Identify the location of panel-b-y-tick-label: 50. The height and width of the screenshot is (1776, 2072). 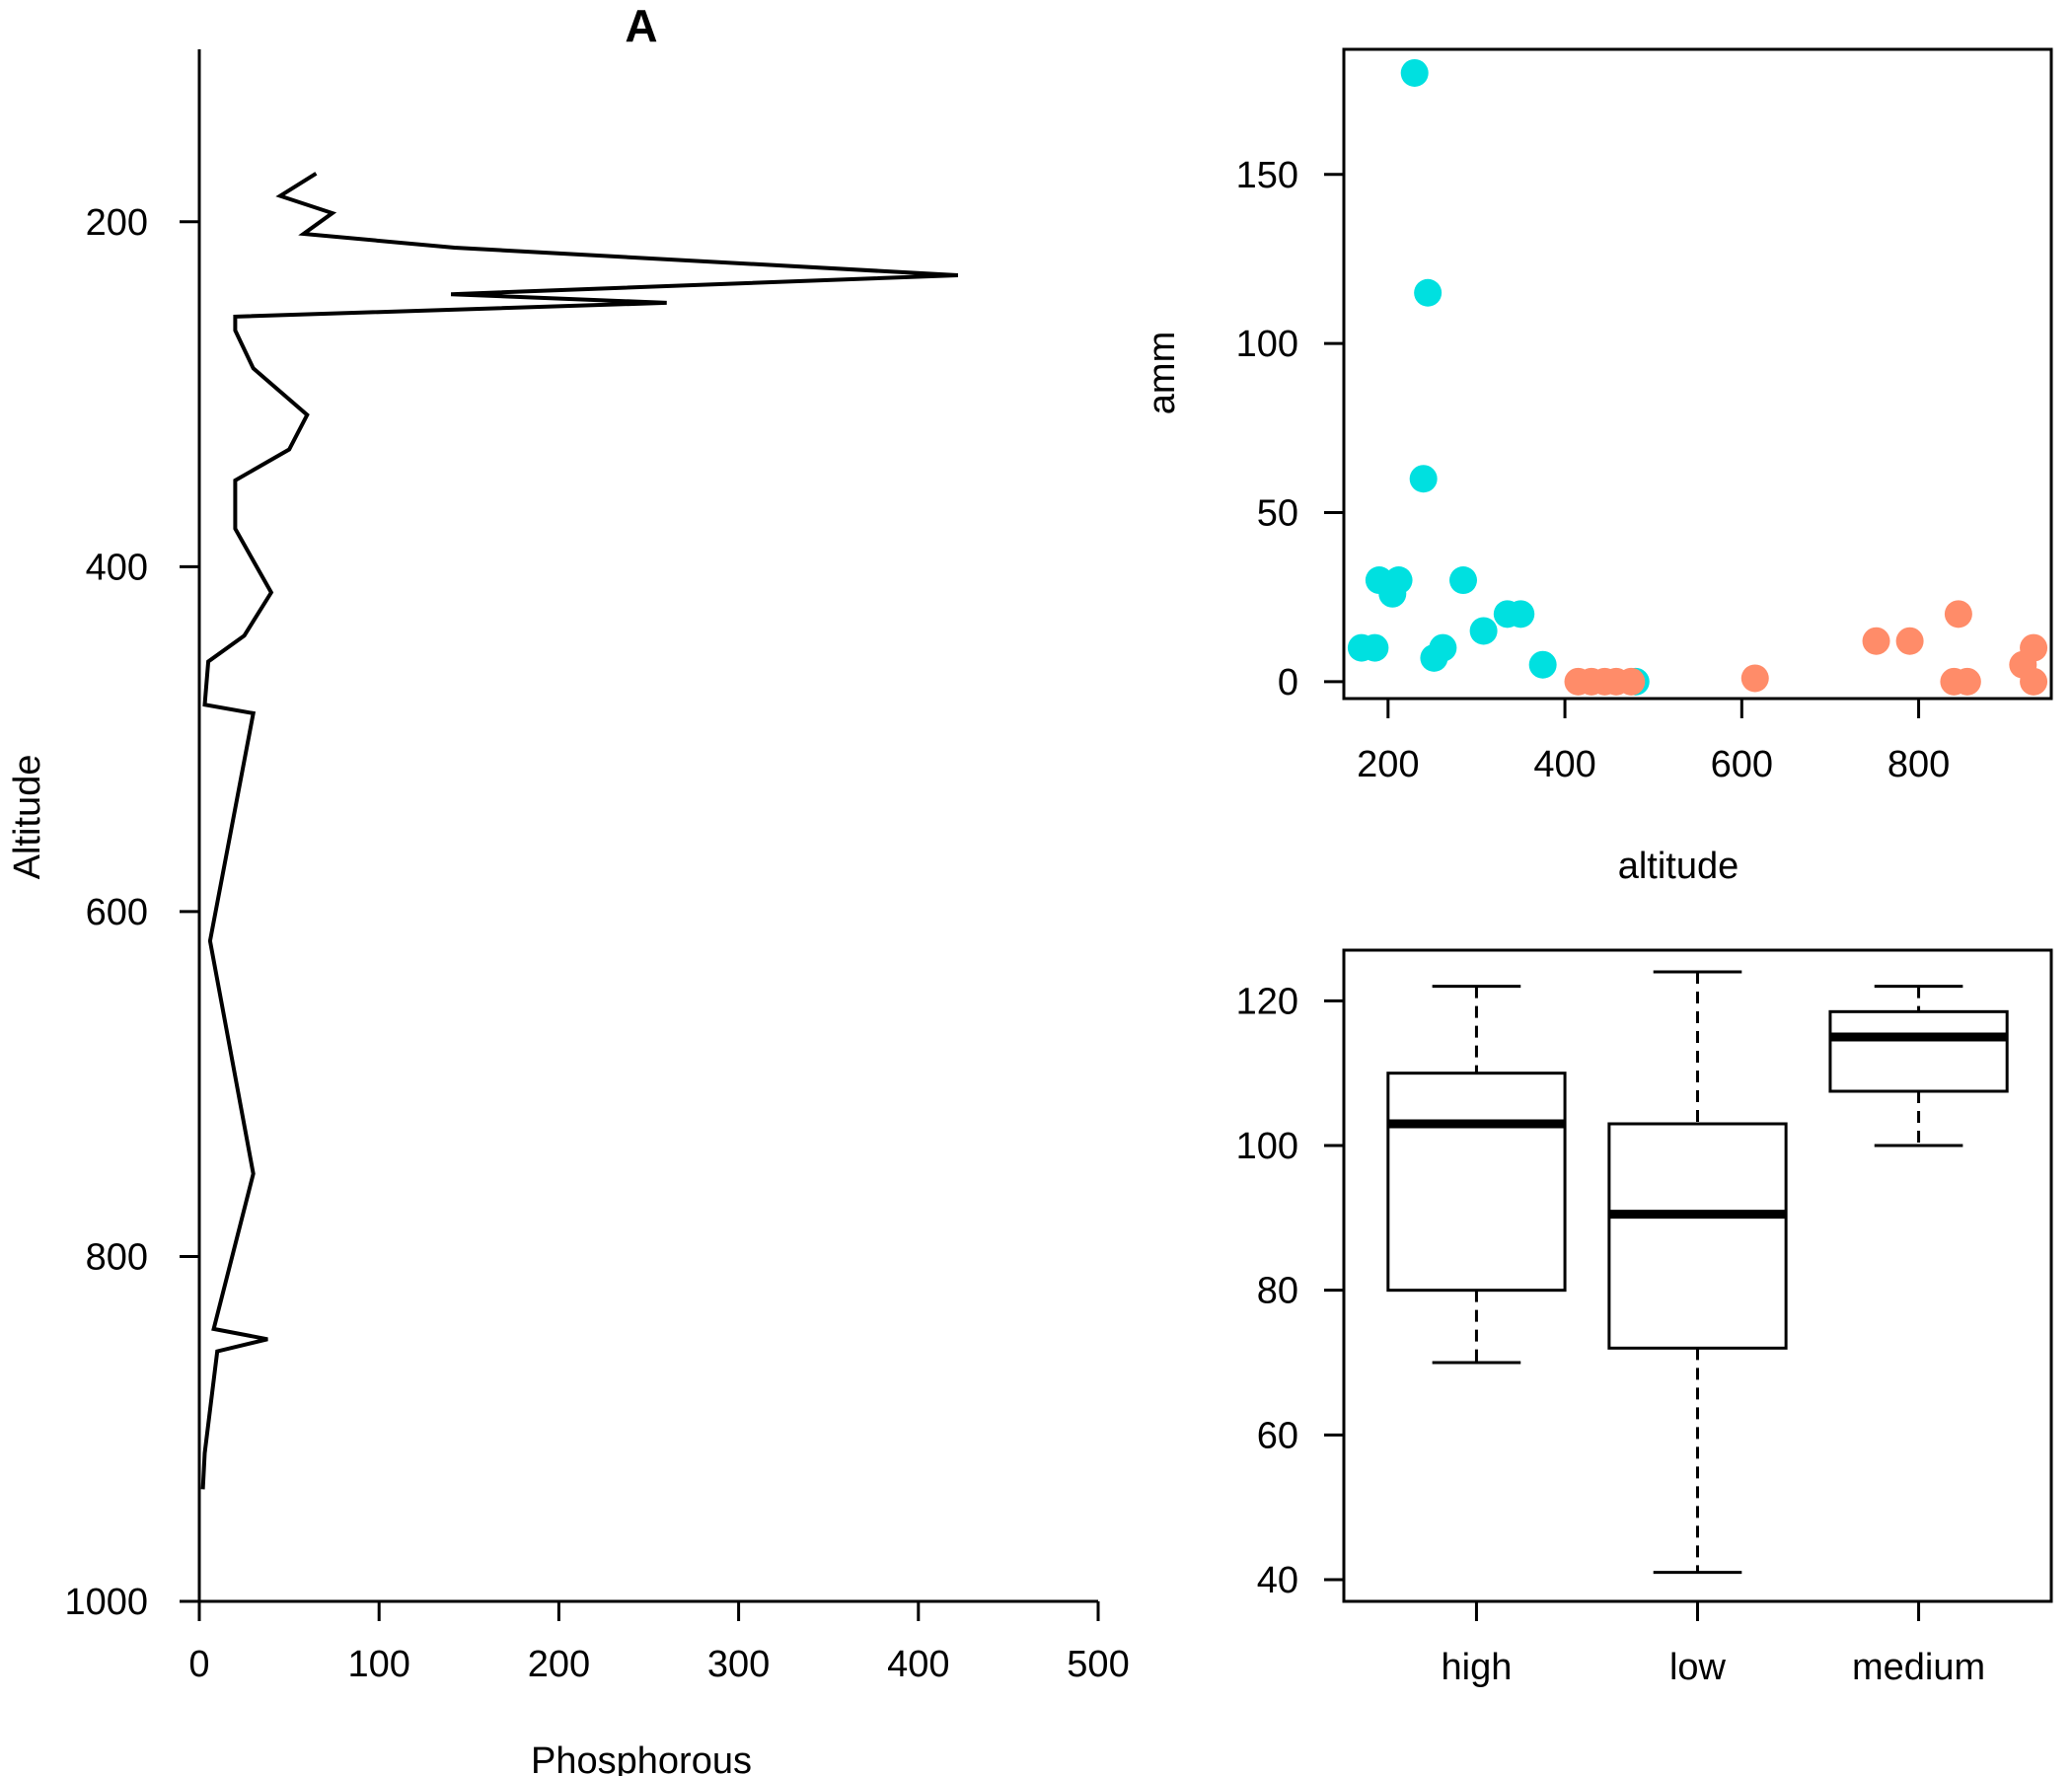
(1277, 514).